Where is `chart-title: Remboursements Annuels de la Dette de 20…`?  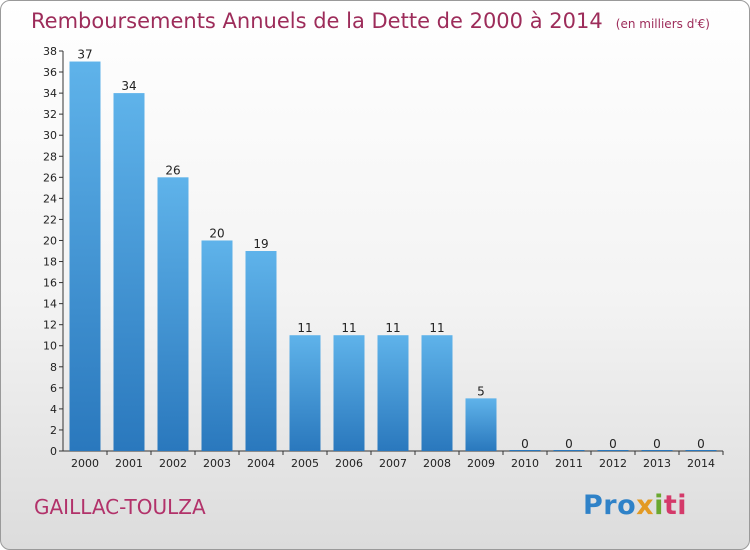 chart-title: Remboursements Annuels de la Dette de 20… is located at coordinates (317, 21).